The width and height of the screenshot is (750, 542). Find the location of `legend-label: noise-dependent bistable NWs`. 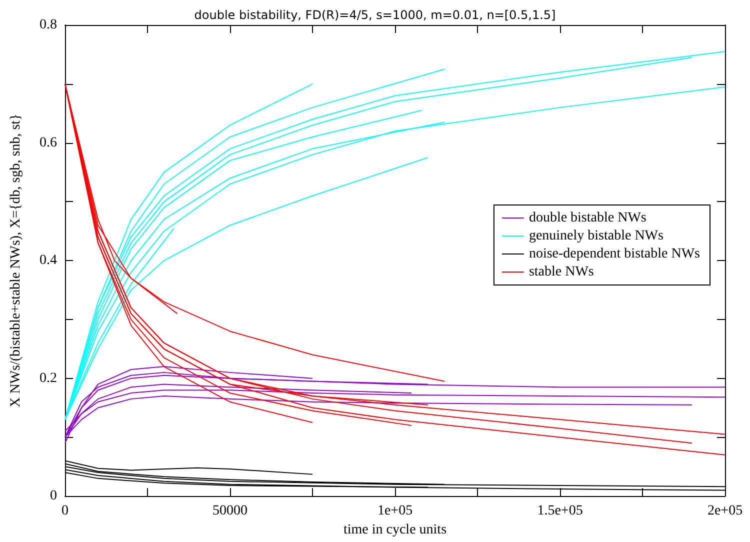

legend-label: noise-dependent bistable NWs is located at coordinates (614, 254).